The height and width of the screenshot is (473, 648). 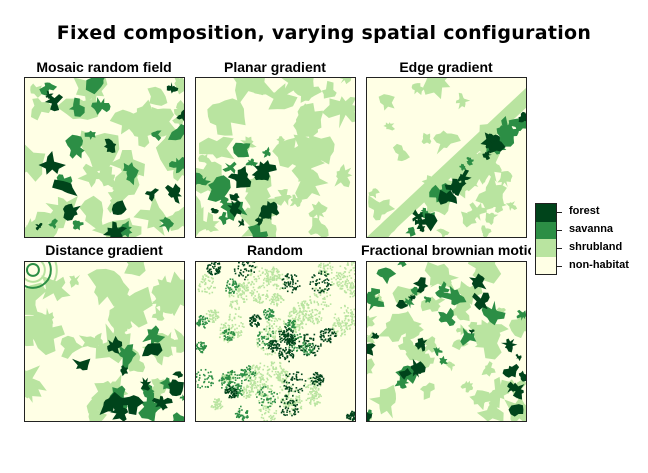 What do you see at coordinates (546, 248) in the screenshot?
I see `legend-swatch-shrubland` at bounding box center [546, 248].